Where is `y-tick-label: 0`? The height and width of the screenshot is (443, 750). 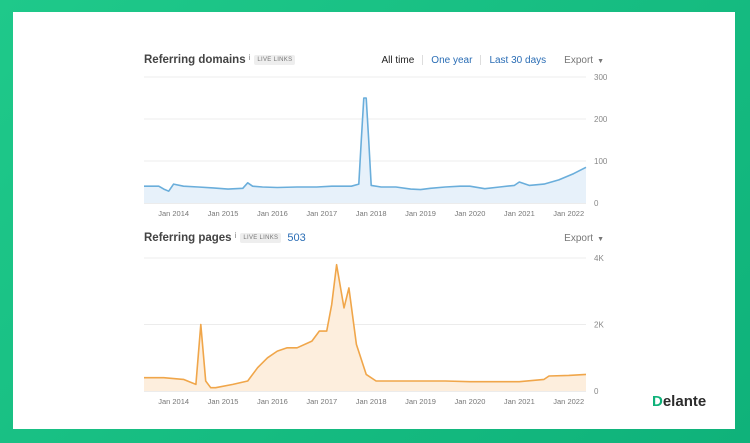 y-tick-label: 0 is located at coordinates (596, 203).